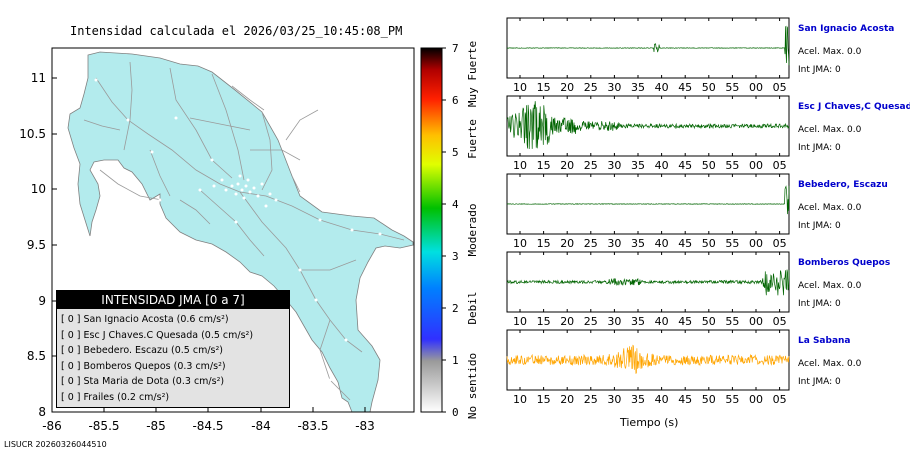 The height and width of the screenshot is (460, 910). I want to click on legend-item: [ 0 ] Esc J Chaves.C Quesada (0.5 cm/s²), so click(157, 335).